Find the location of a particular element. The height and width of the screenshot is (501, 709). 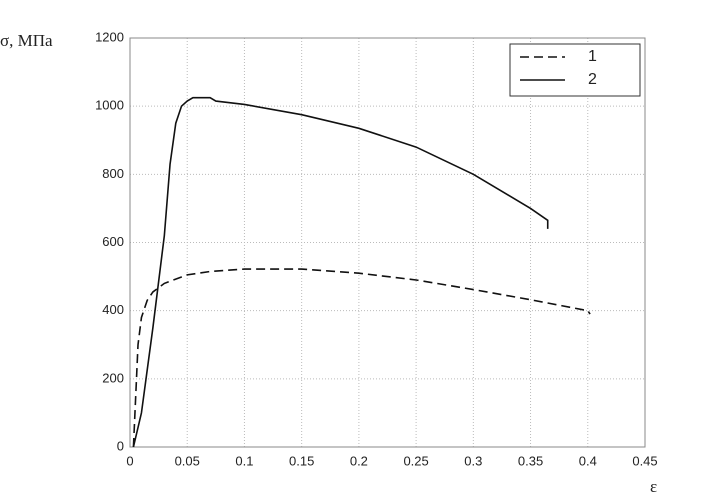

legend-box is located at coordinates (575, 70).